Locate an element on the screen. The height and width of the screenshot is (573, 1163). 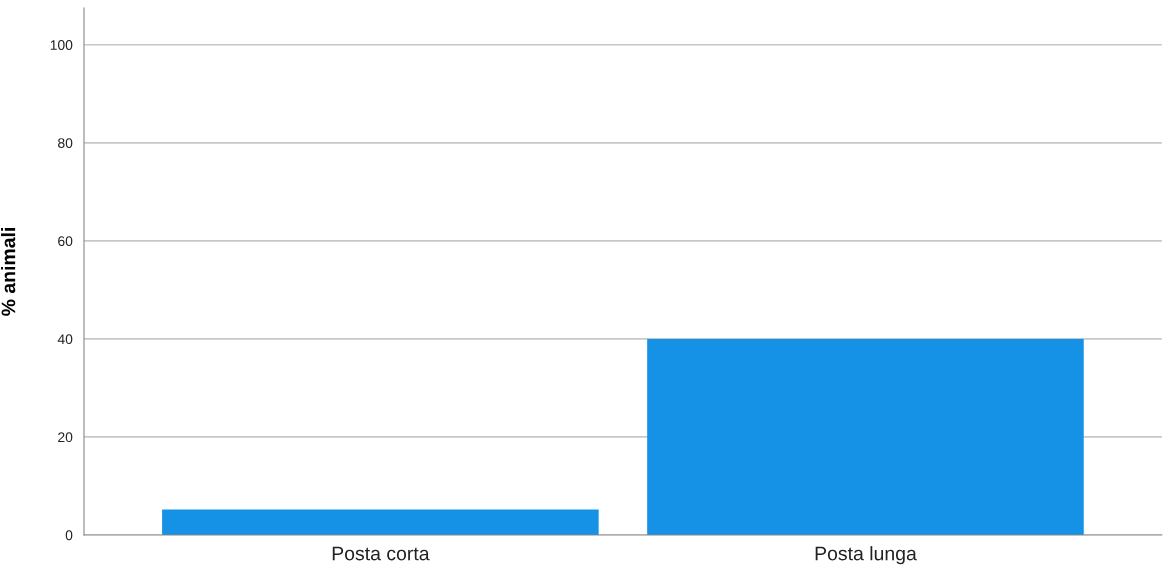
y-tick-label: 100 is located at coordinates (61, 45).